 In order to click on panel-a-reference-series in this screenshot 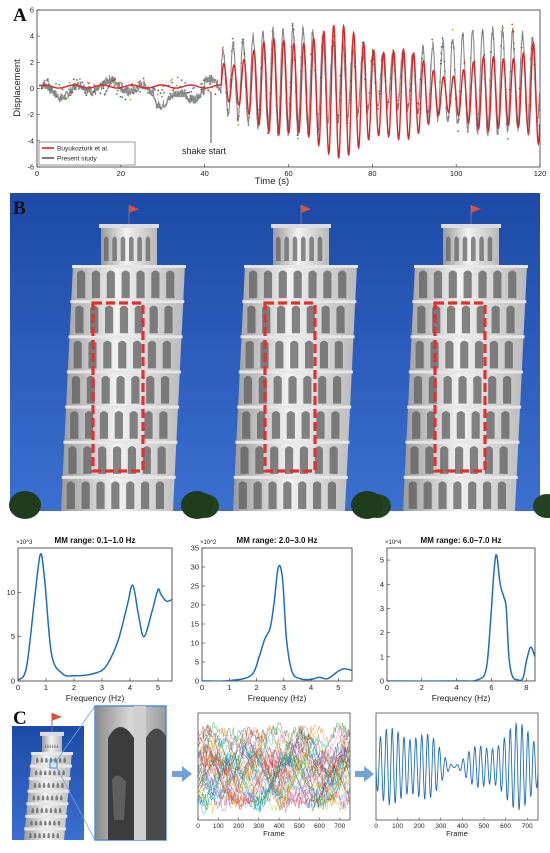, I will do `click(289, 91)`.